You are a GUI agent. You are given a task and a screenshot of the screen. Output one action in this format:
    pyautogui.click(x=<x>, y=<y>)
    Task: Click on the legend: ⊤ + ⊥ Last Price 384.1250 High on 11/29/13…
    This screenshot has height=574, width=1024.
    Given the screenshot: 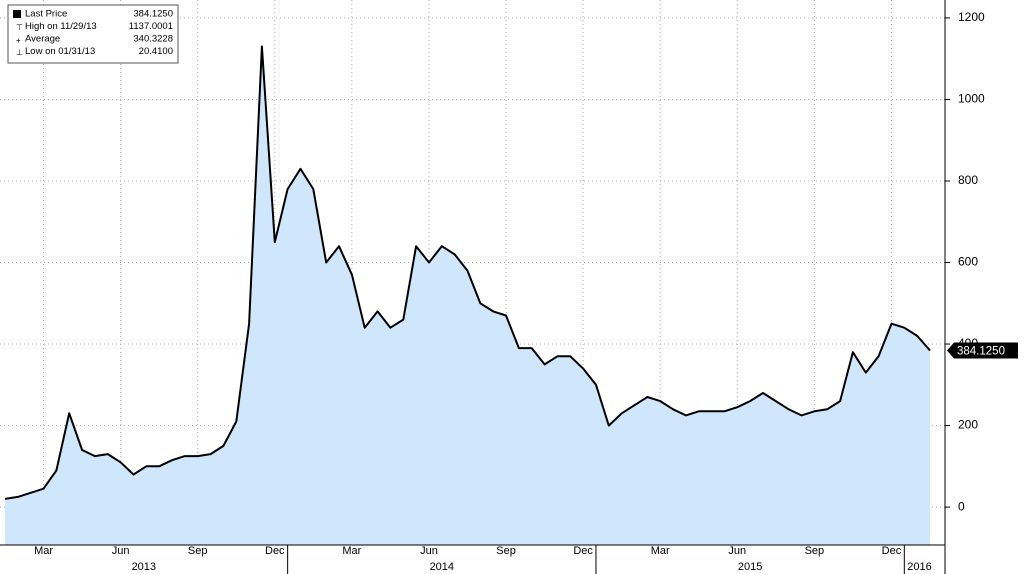 What is the action you would take?
    pyautogui.click(x=93, y=34)
    